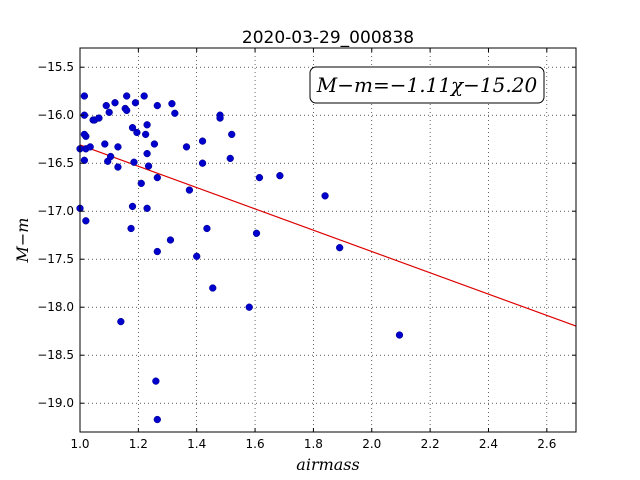 The image size is (640, 480). Describe the element at coordinates (55, 163) in the screenshot. I see `y-tick-label: −16.5` at that location.